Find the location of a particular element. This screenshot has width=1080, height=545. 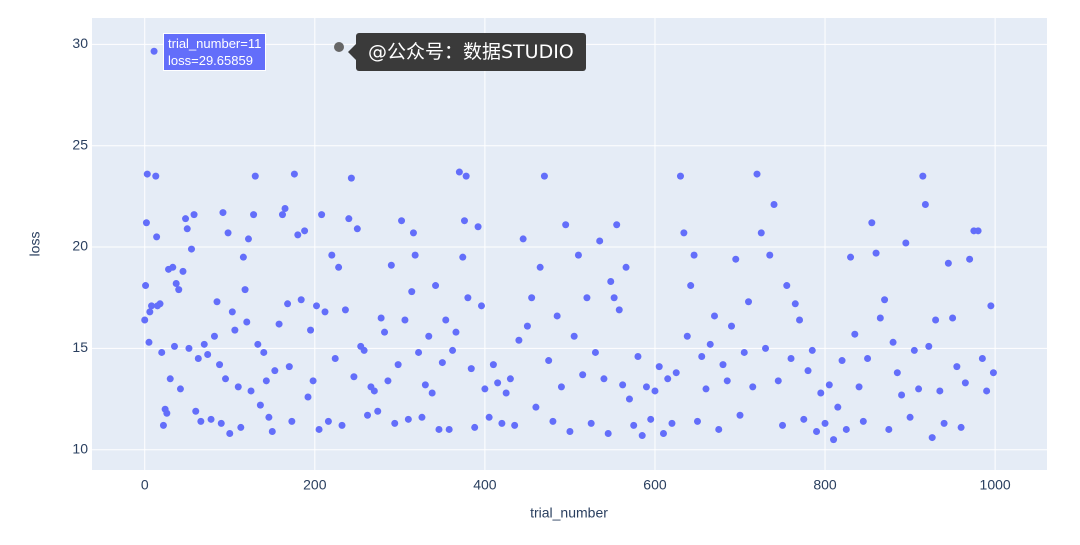

x-tick-label: 800 is located at coordinates (825, 485).